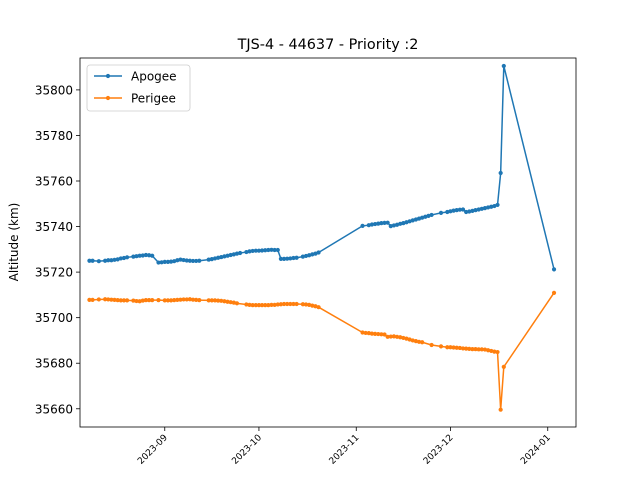 This screenshot has width=640, height=480. I want to click on y-tick-label: 35760, so click(54, 182).